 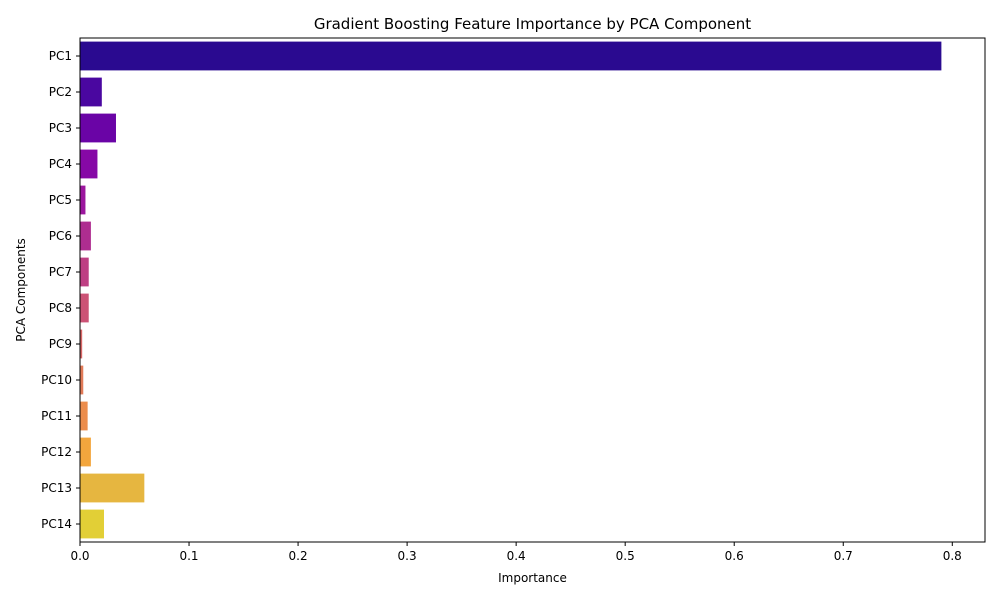 I want to click on y-tick-label: PC8, so click(x=60, y=308).